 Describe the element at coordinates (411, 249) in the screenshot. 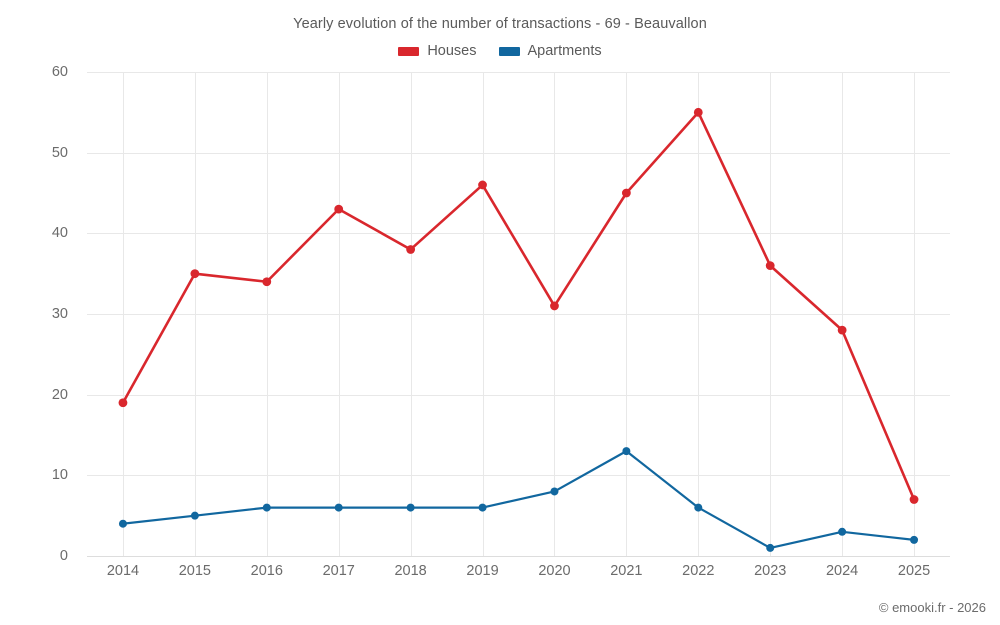

I see `data-point-houses-2018` at that location.